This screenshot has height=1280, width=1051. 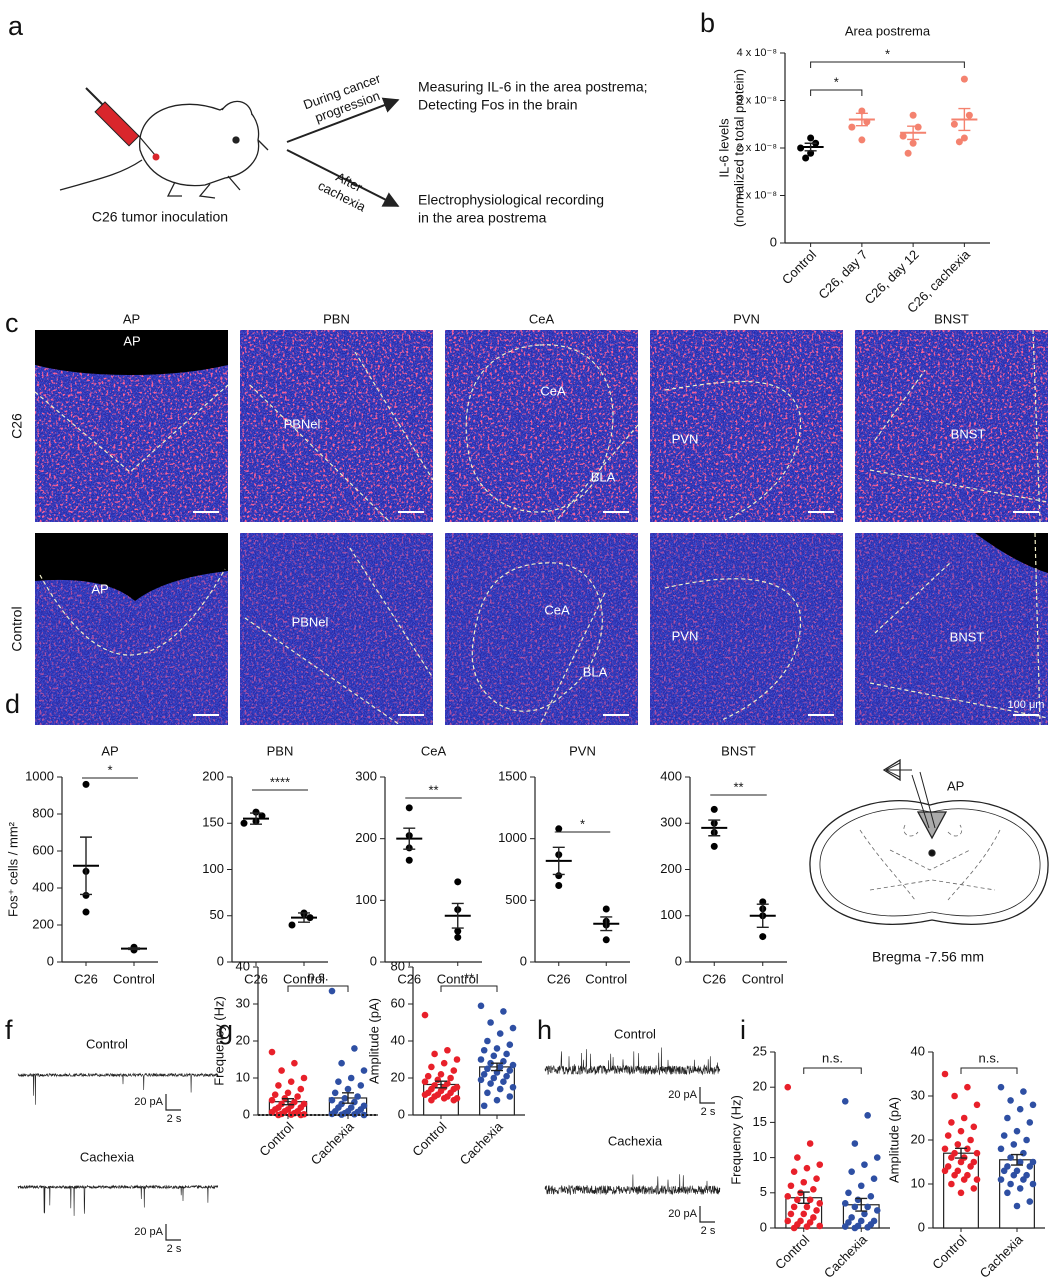 I want to click on trace-label: Control, so click(x=635, y=1033).